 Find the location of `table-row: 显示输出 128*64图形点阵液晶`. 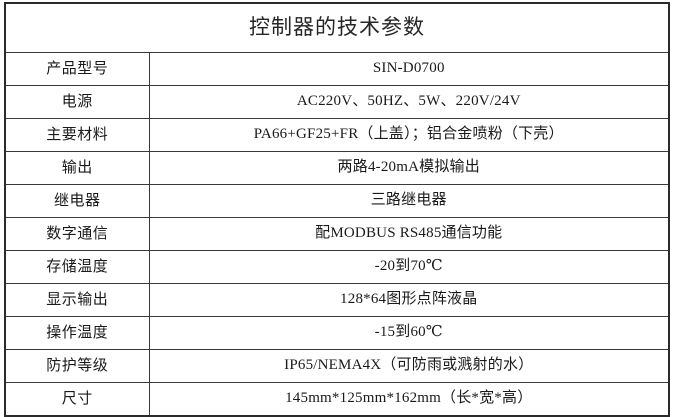

table-row: 显示输出 128*64图形点阵液晶 is located at coordinates (337, 300).